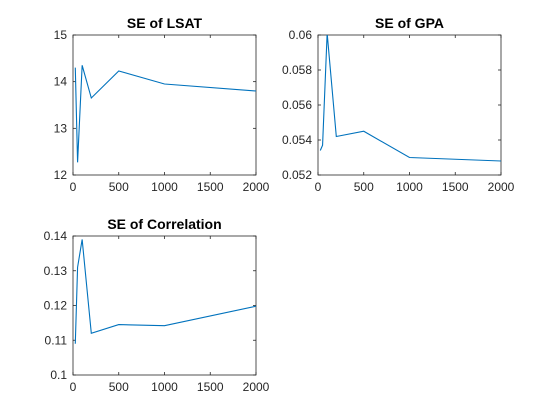 This screenshot has width=560, height=420. Describe the element at coordinates (297, 175) in the screenshot. I see `y-tick-label: 0.052` at that location.